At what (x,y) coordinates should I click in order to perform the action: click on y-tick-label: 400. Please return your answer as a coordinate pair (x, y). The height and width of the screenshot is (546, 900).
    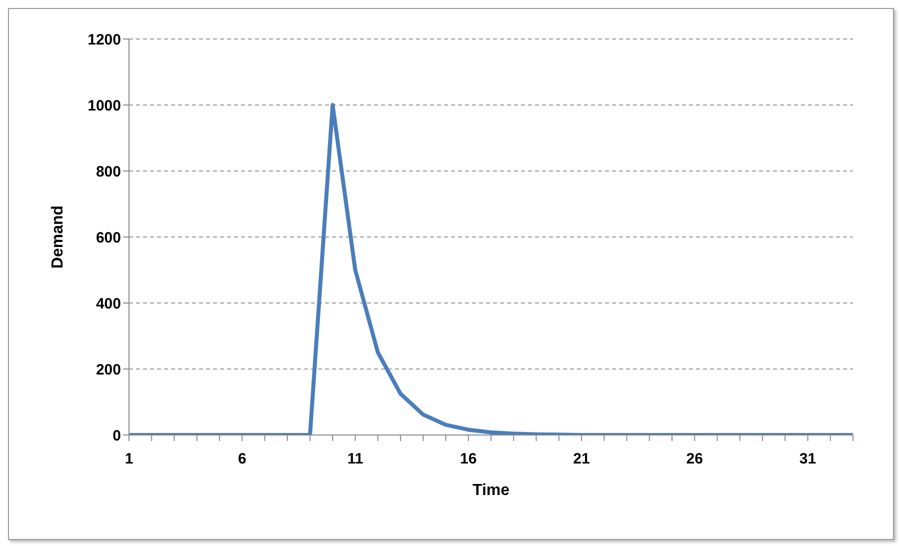
    Looking at the image, I should click on (108, 303).